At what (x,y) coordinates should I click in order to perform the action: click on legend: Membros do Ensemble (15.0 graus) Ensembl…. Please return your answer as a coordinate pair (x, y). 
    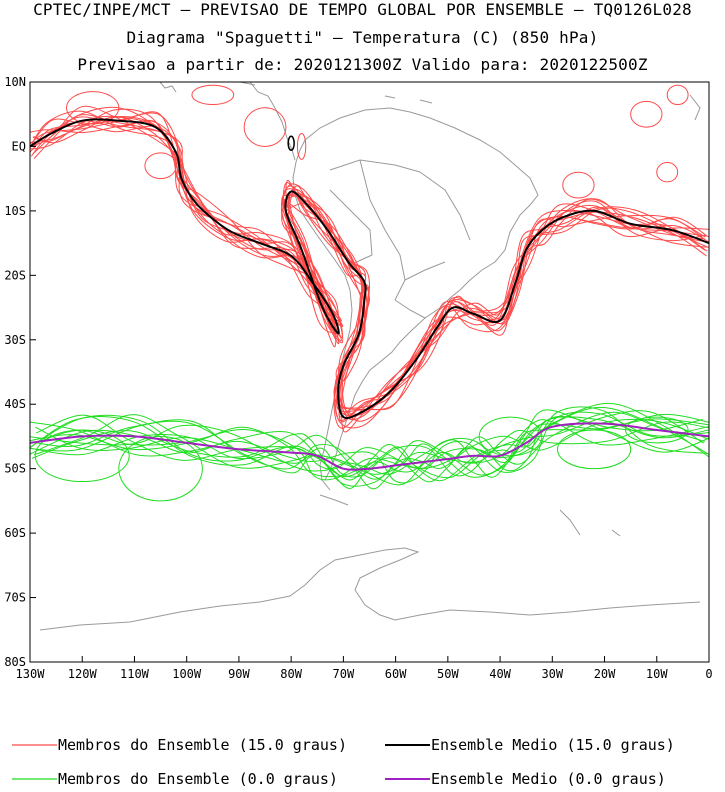
    Looking at the image, I should click on (343, 762).